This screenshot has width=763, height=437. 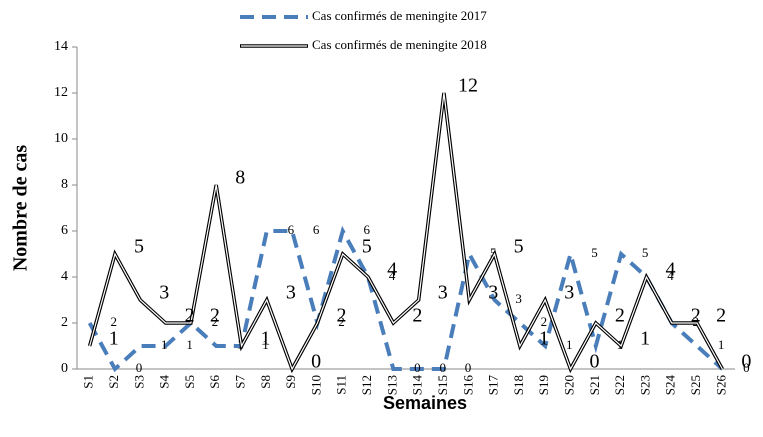 What do you see at coordinates (543, 385) in the screenshot?
I see `x-tick-label: S19` at bounding box center [543, 385].